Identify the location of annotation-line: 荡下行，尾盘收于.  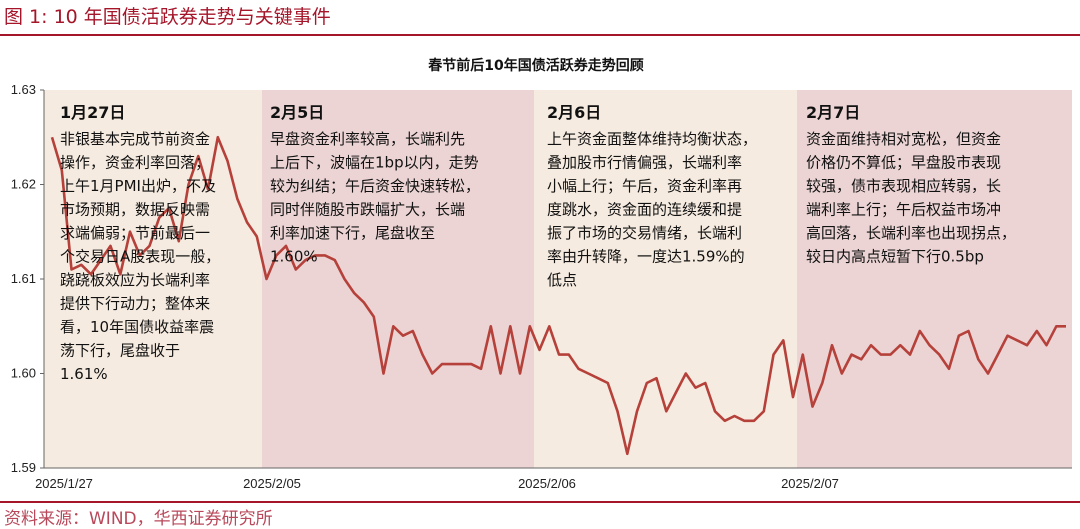
(120, 351).